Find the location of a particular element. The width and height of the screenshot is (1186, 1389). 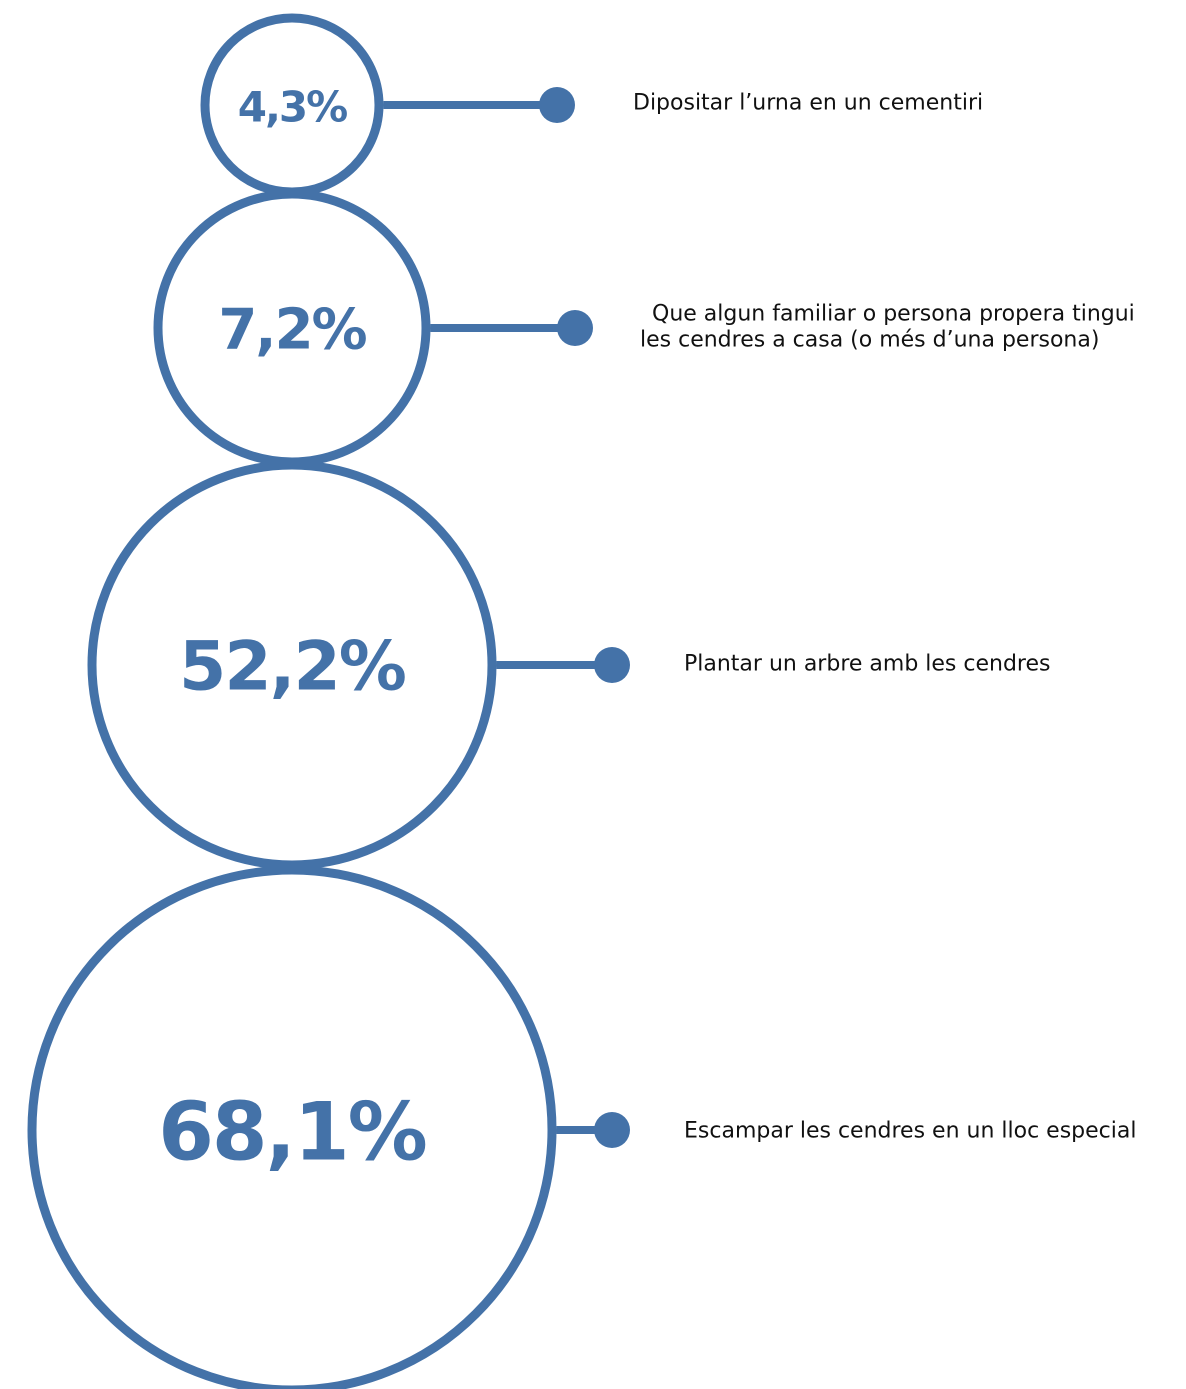

value-label-1: 4,3% is located at coordinates (292, 107).